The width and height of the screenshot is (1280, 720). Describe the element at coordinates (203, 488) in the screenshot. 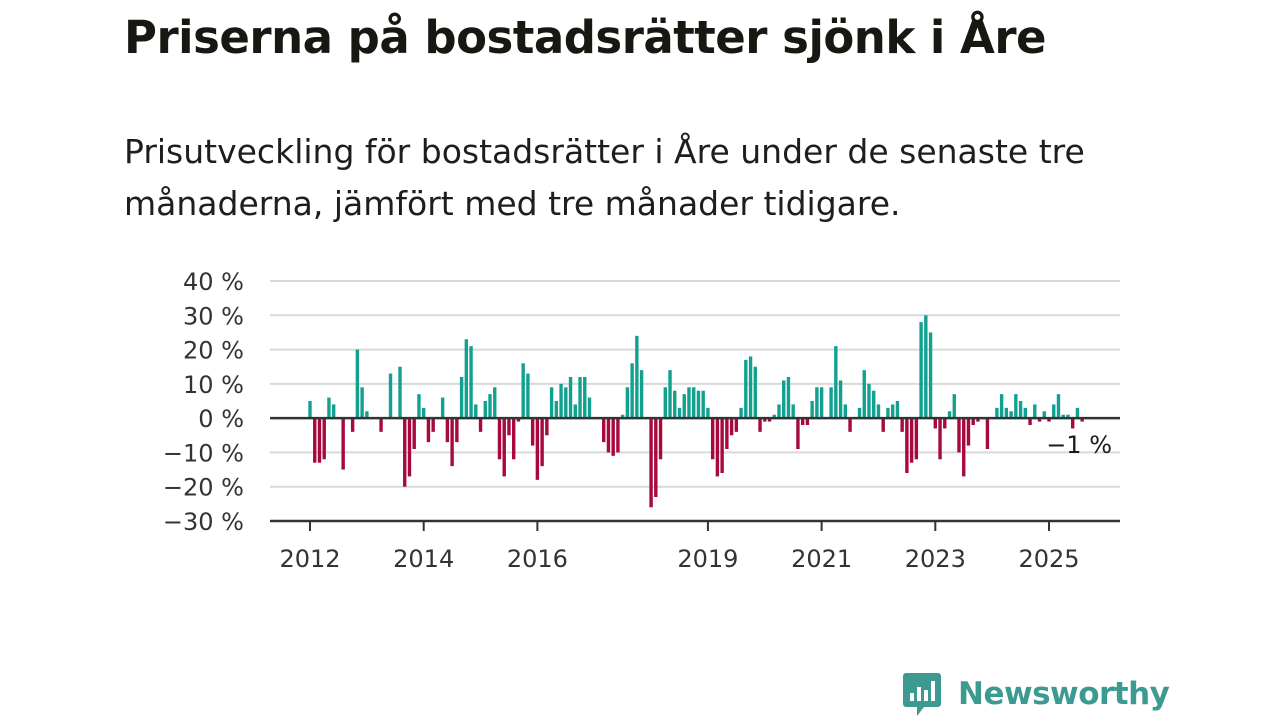

I see `y-tick-label: −20 %` at that location.